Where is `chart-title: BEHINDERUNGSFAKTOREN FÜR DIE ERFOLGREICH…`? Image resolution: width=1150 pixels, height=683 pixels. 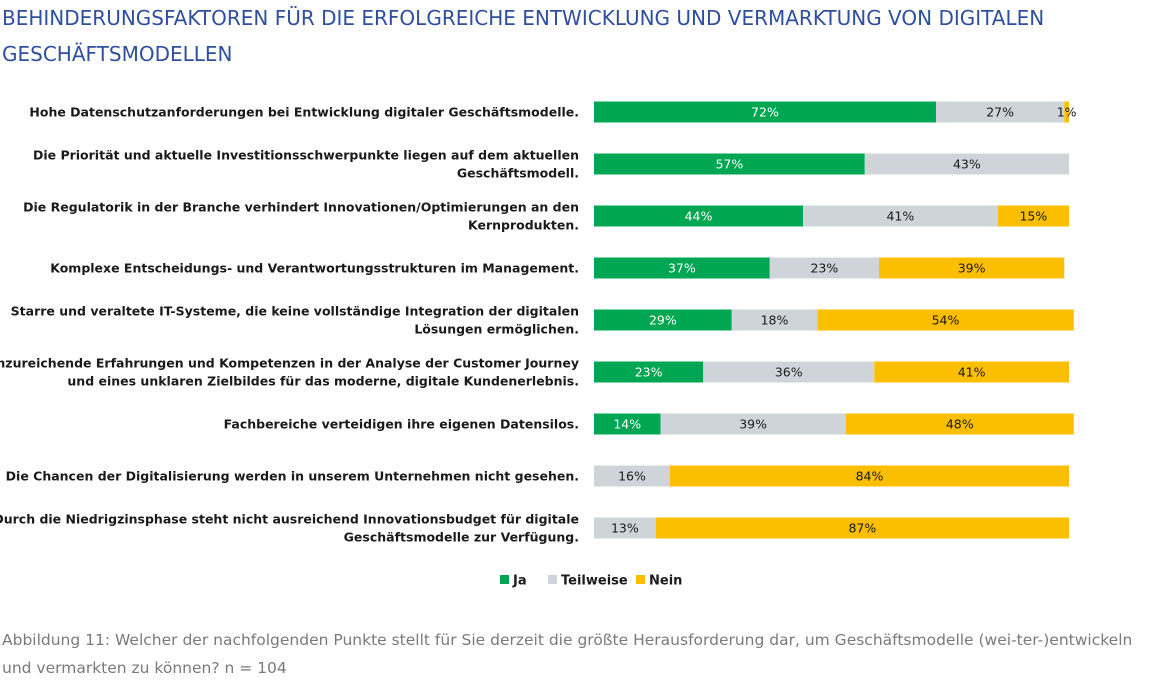
chart-title: BEHINDERUNGSFAKTOREN FÜR DIE ERFOLGREICH… is located at coordinates (523, 36).